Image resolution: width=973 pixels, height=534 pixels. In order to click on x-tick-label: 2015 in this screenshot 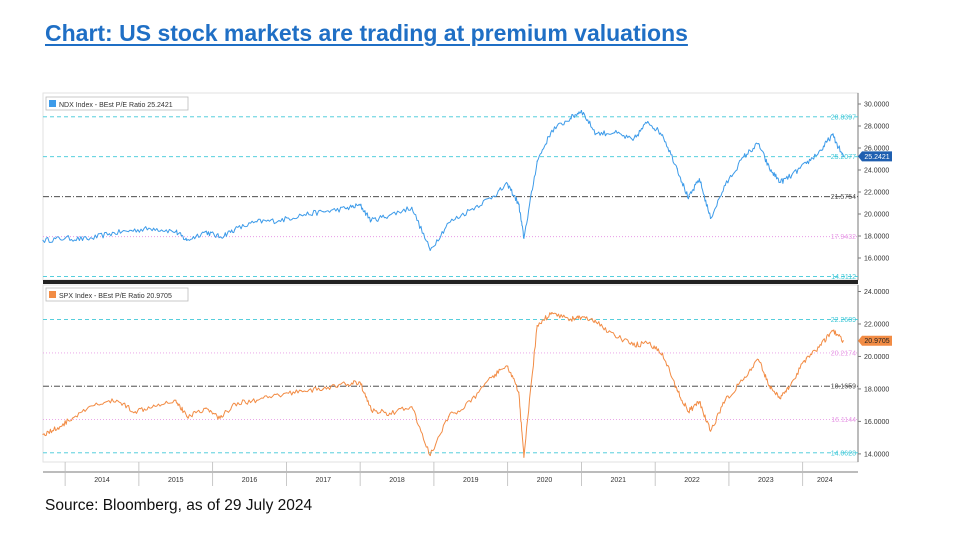, I will do `click(176, 480)`.